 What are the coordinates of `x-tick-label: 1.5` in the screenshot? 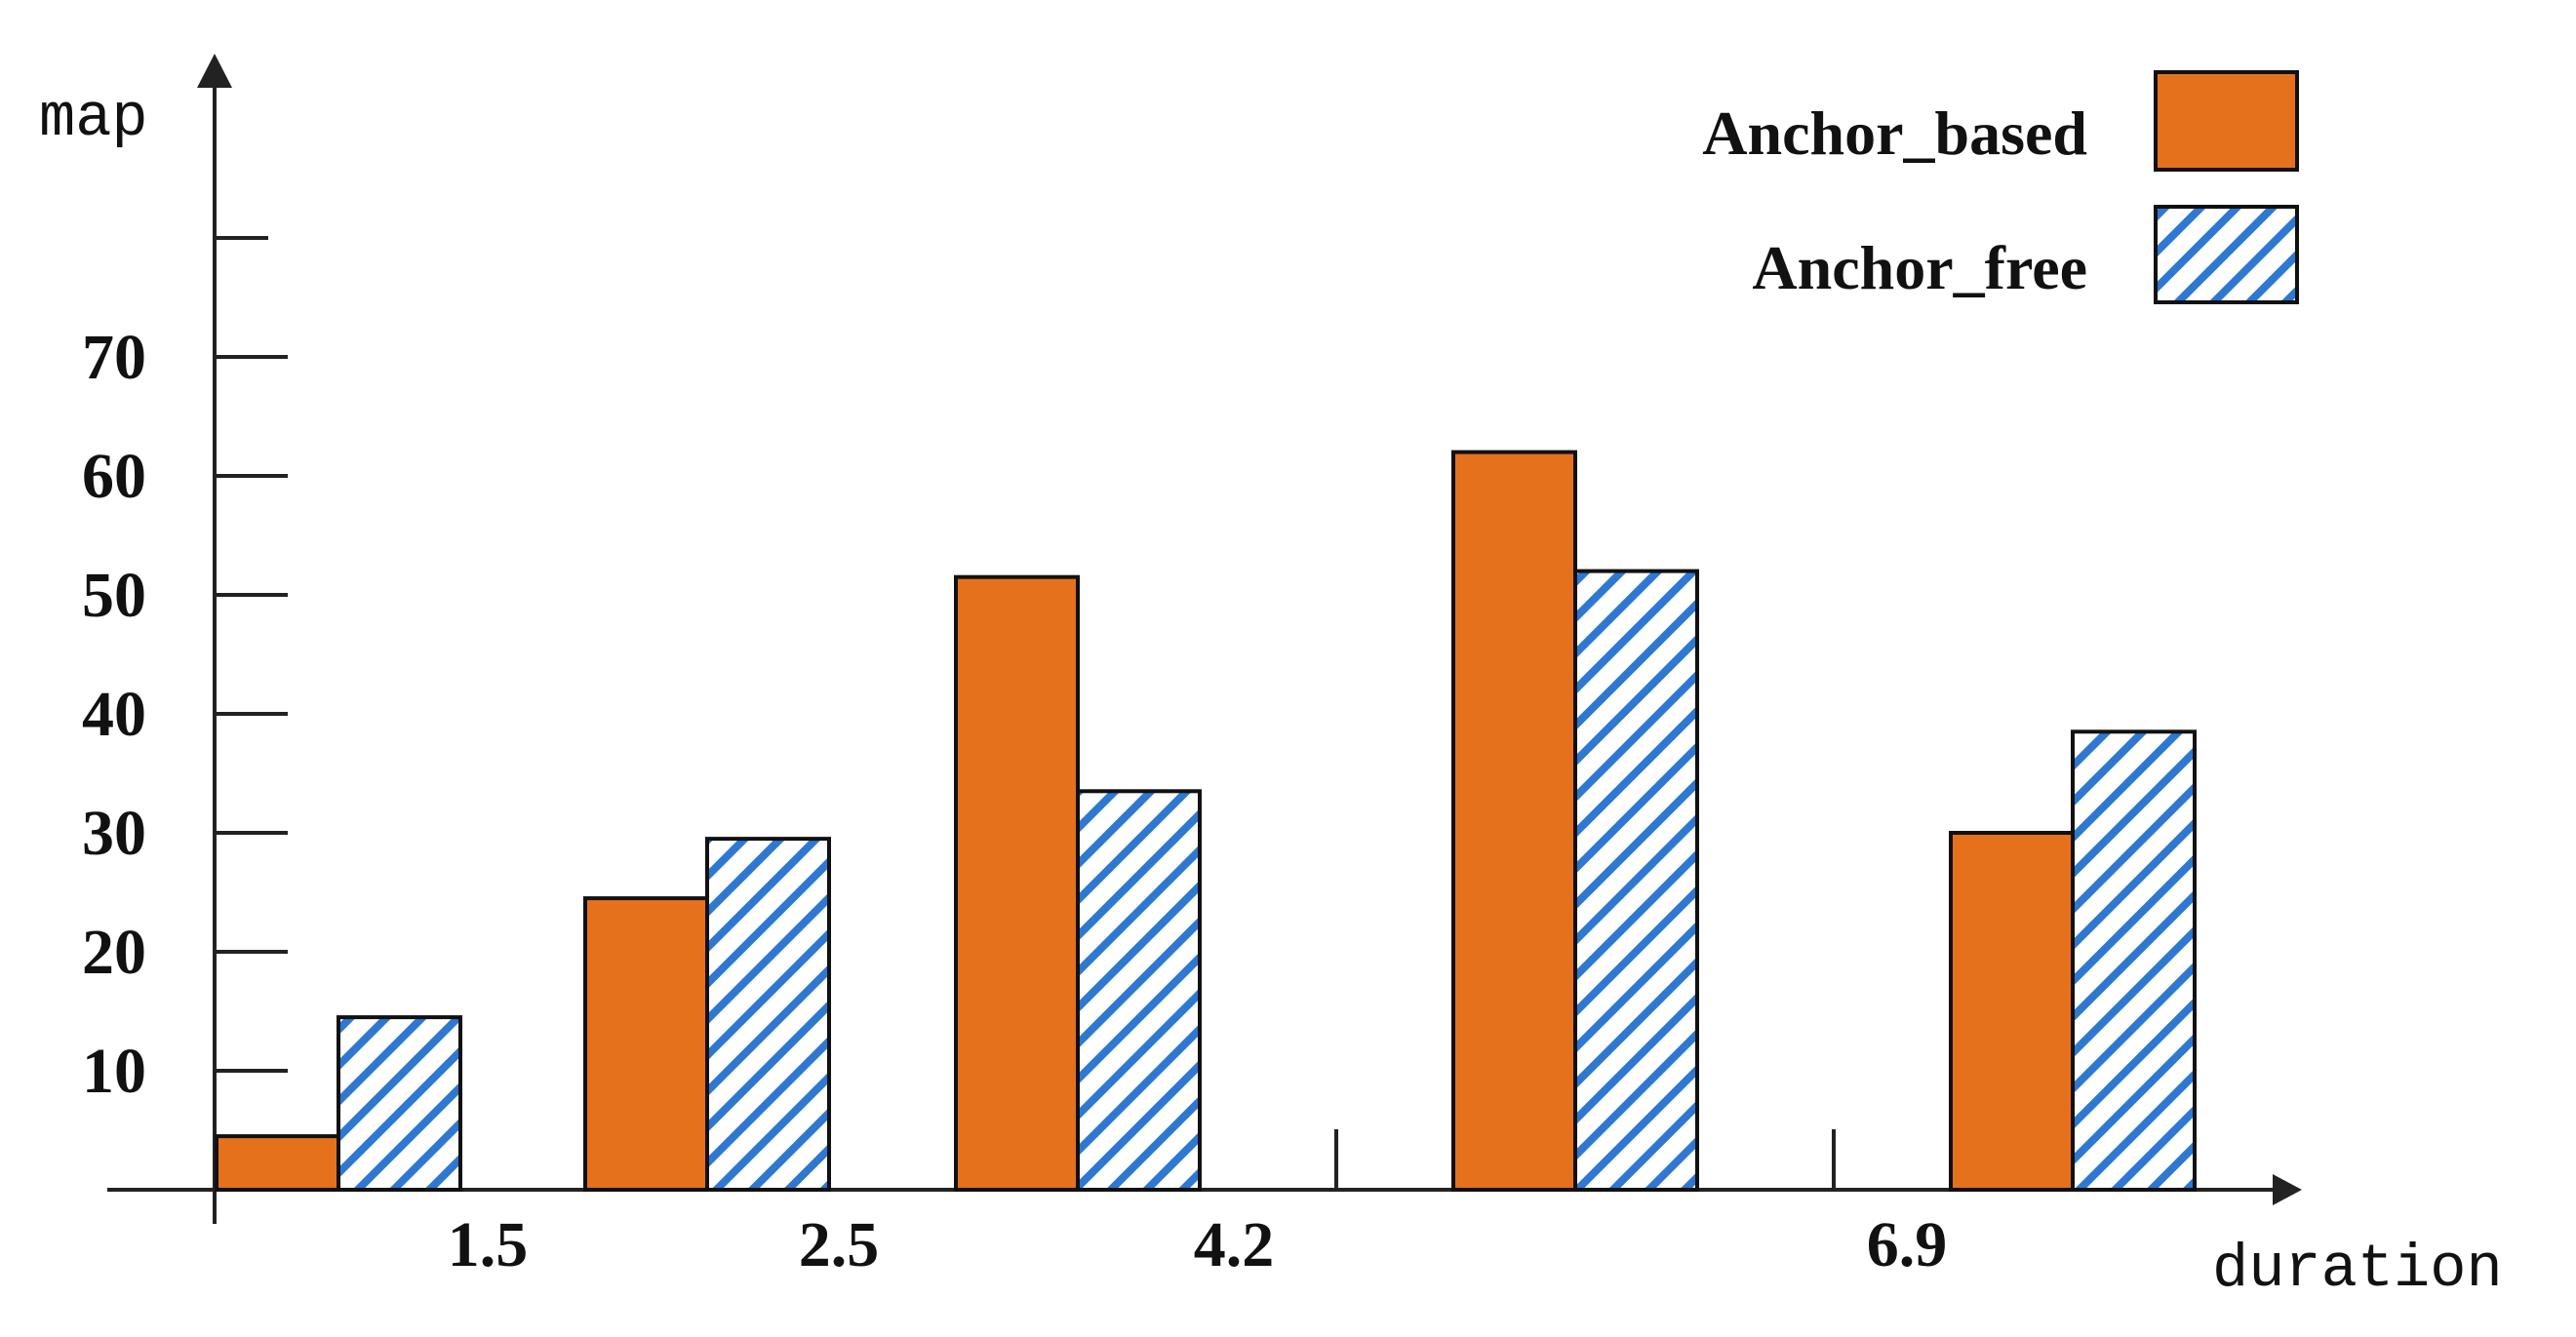 It's located at (488, 1244).